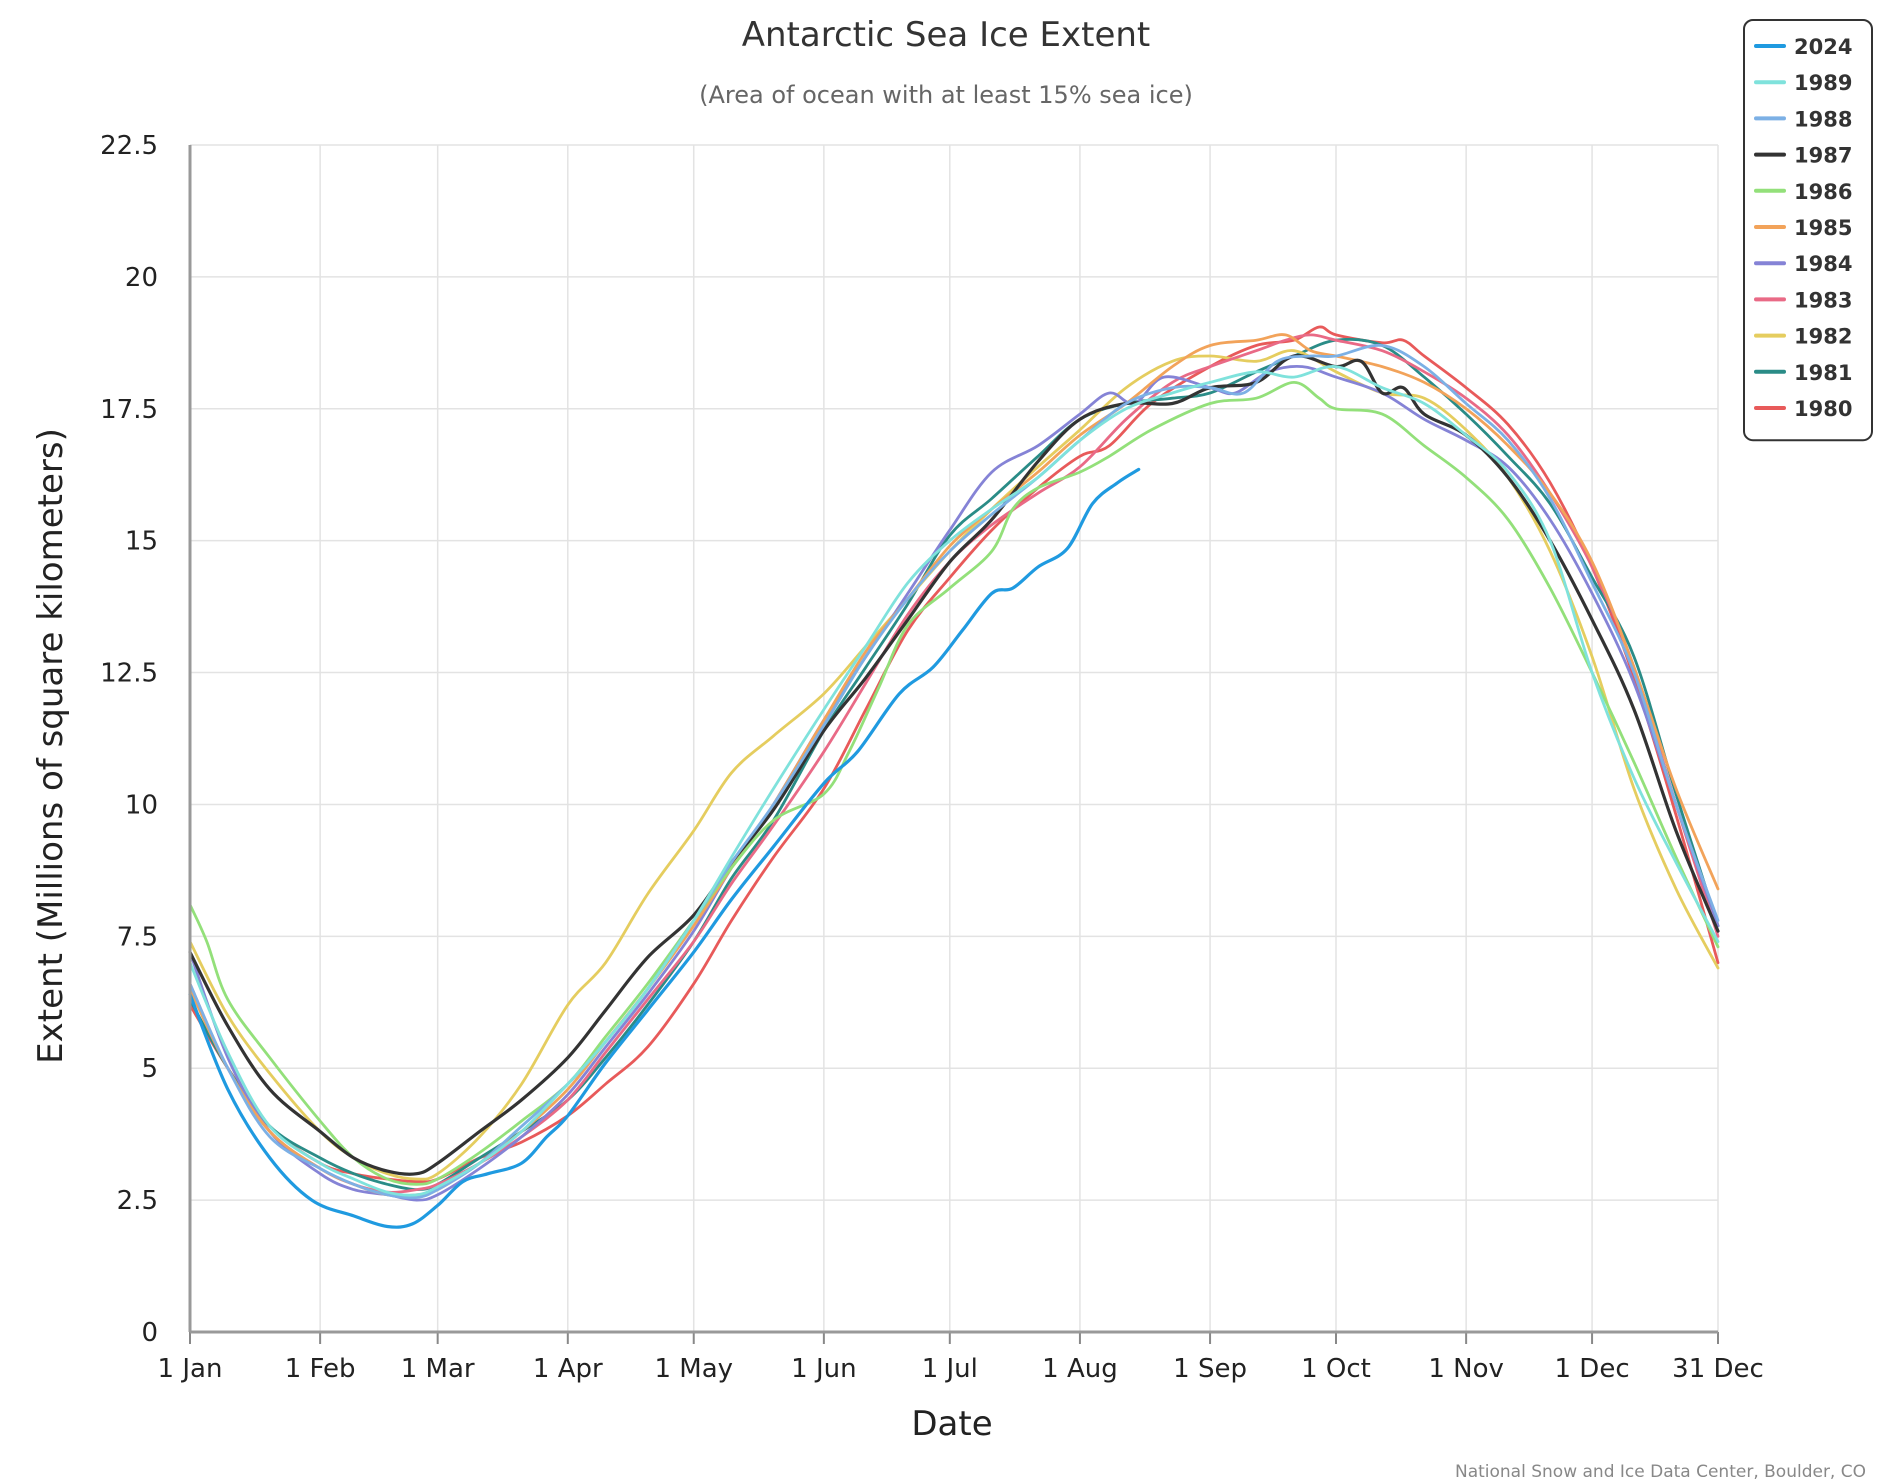 This screenshot has height=1480, width=1880. What do you see at coordinates (693, 1369) in the screenshot?
I see `x-tick-label: 1 May` at bounding box center [693, 1369].